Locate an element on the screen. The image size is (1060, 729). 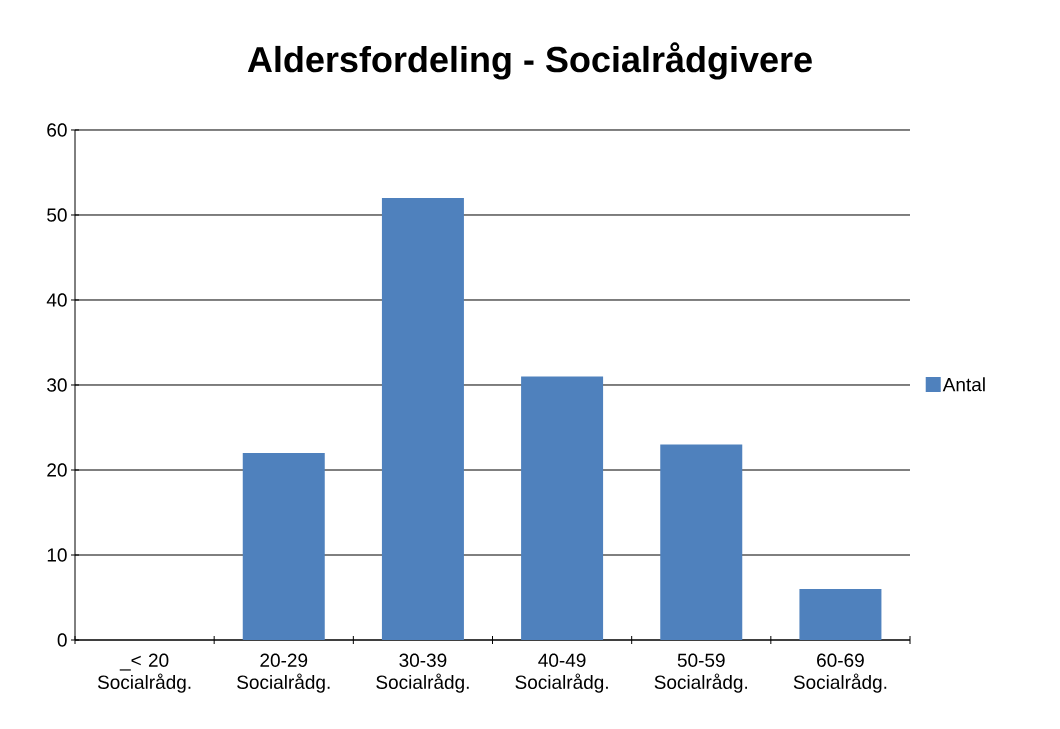
y-tick-label: 60 is located at coordinates (57, 130).